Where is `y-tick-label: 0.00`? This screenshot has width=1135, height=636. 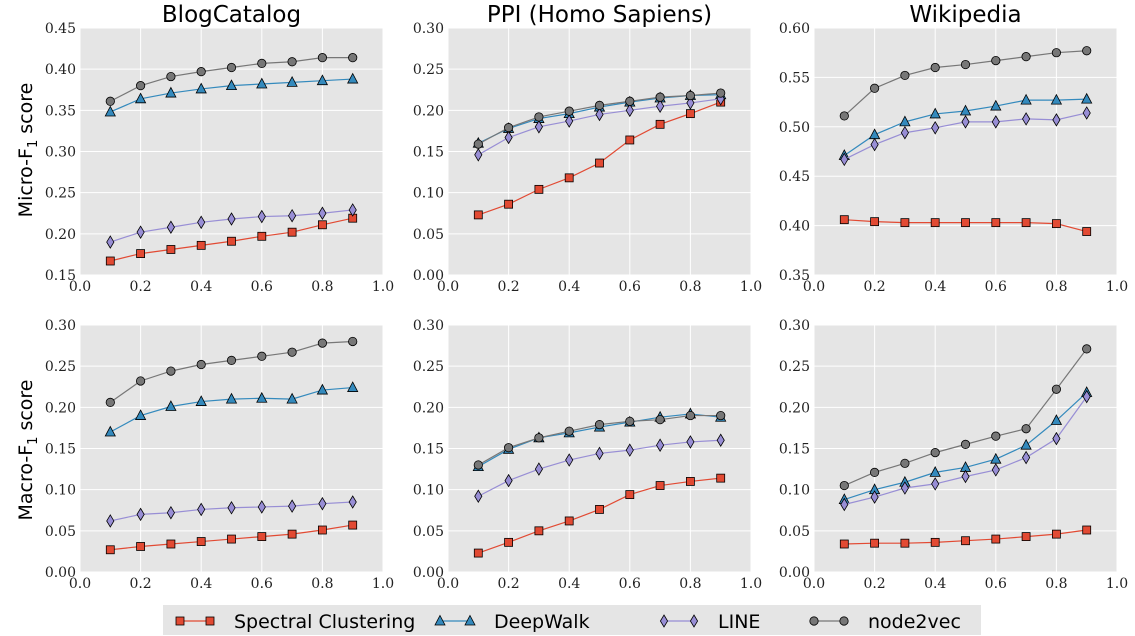 y-tick-label: 0.00 is located at coordinates (428, 573).